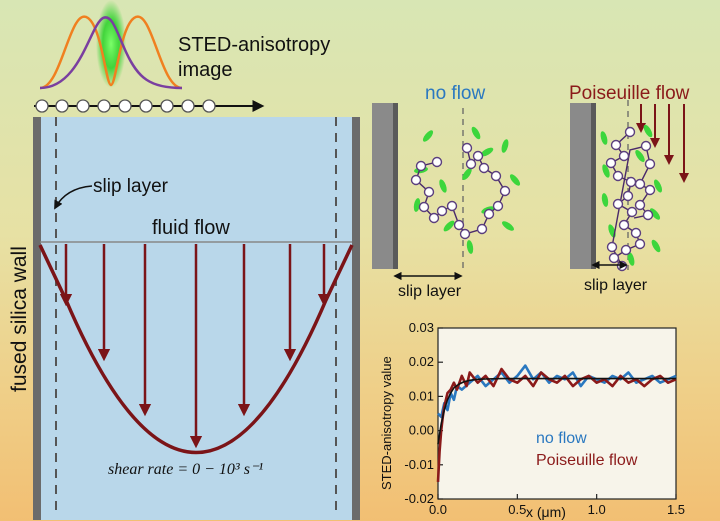 The width and height of the screenshot is (720, 521). I want to click on no-flow-title: no flow, so click(455, 93).